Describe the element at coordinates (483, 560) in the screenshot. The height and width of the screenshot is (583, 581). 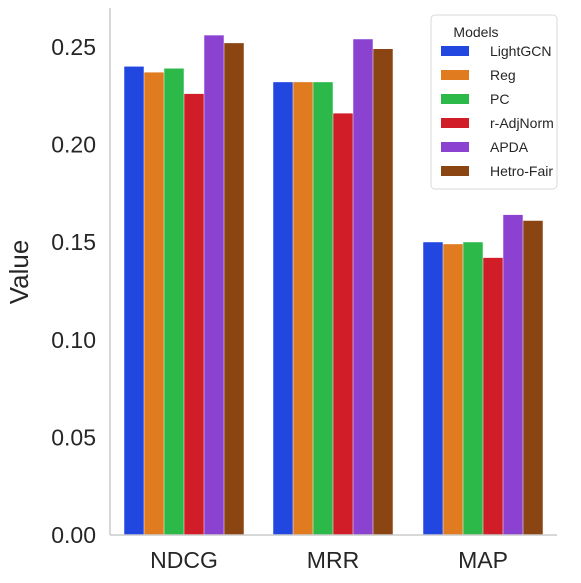
I see `x-tick-label: MAP` at that location.